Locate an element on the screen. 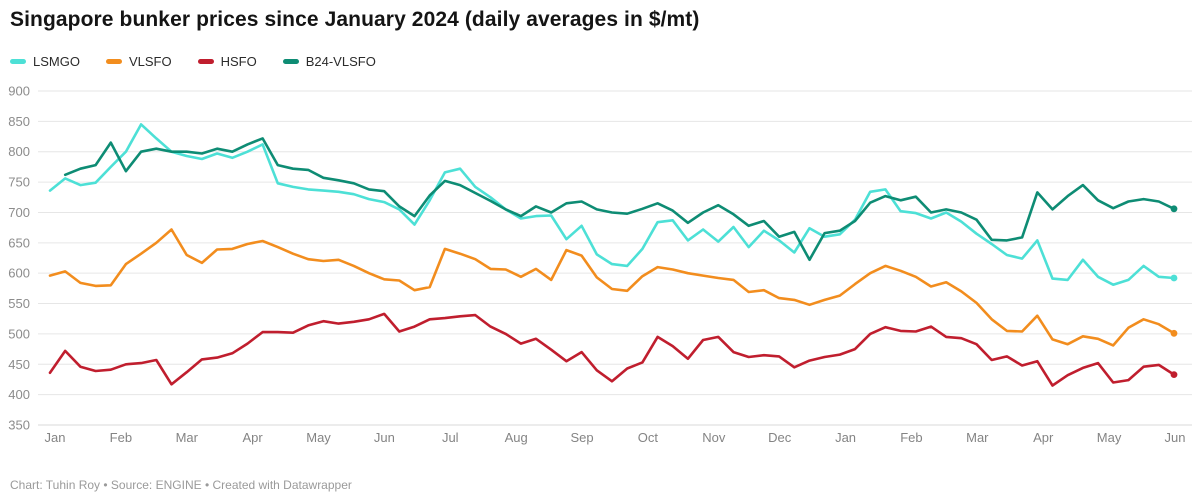 The width and height of the screenshot is (1200, 502). series-line-hsfo is located at coordinates (612, 349).